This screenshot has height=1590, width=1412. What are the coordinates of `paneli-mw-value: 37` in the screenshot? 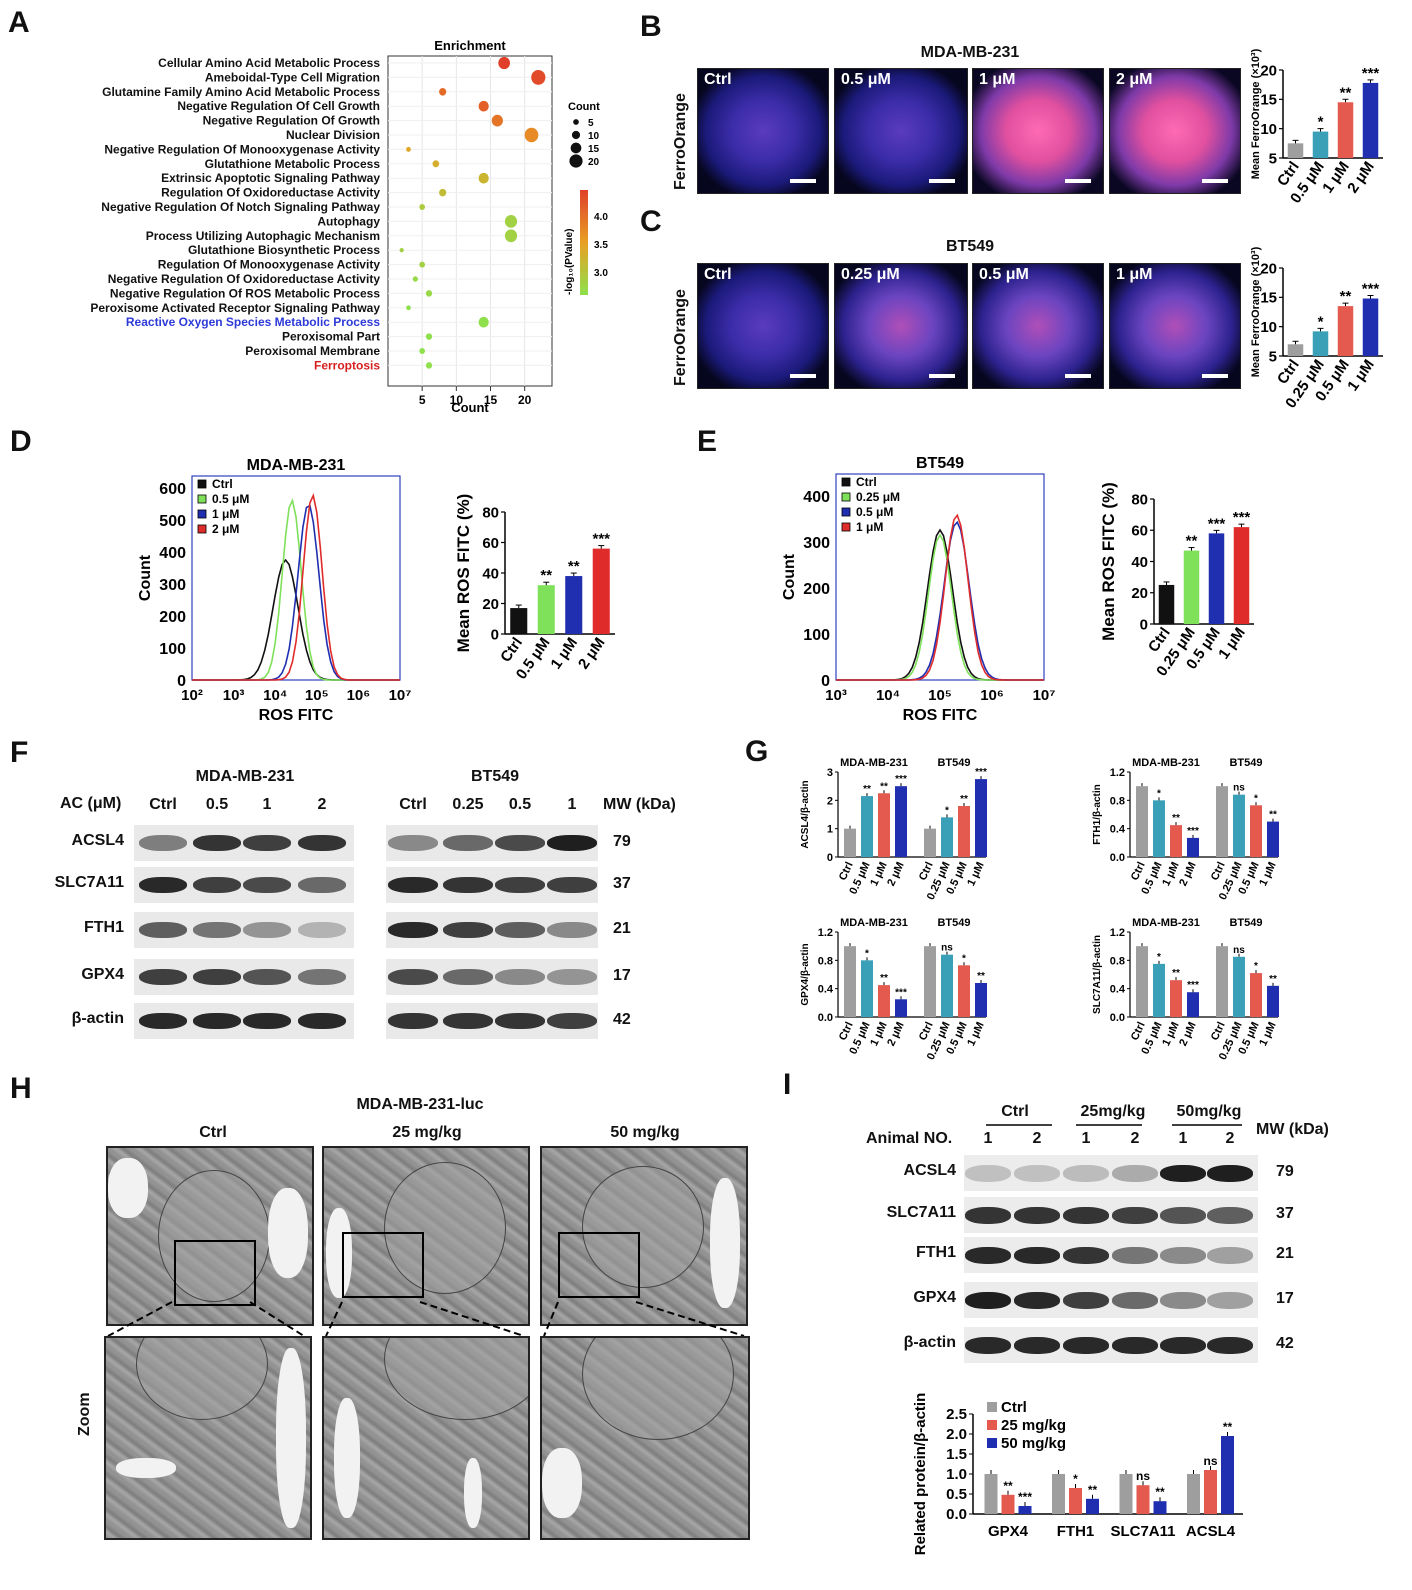 It's located at (1285, 1213).